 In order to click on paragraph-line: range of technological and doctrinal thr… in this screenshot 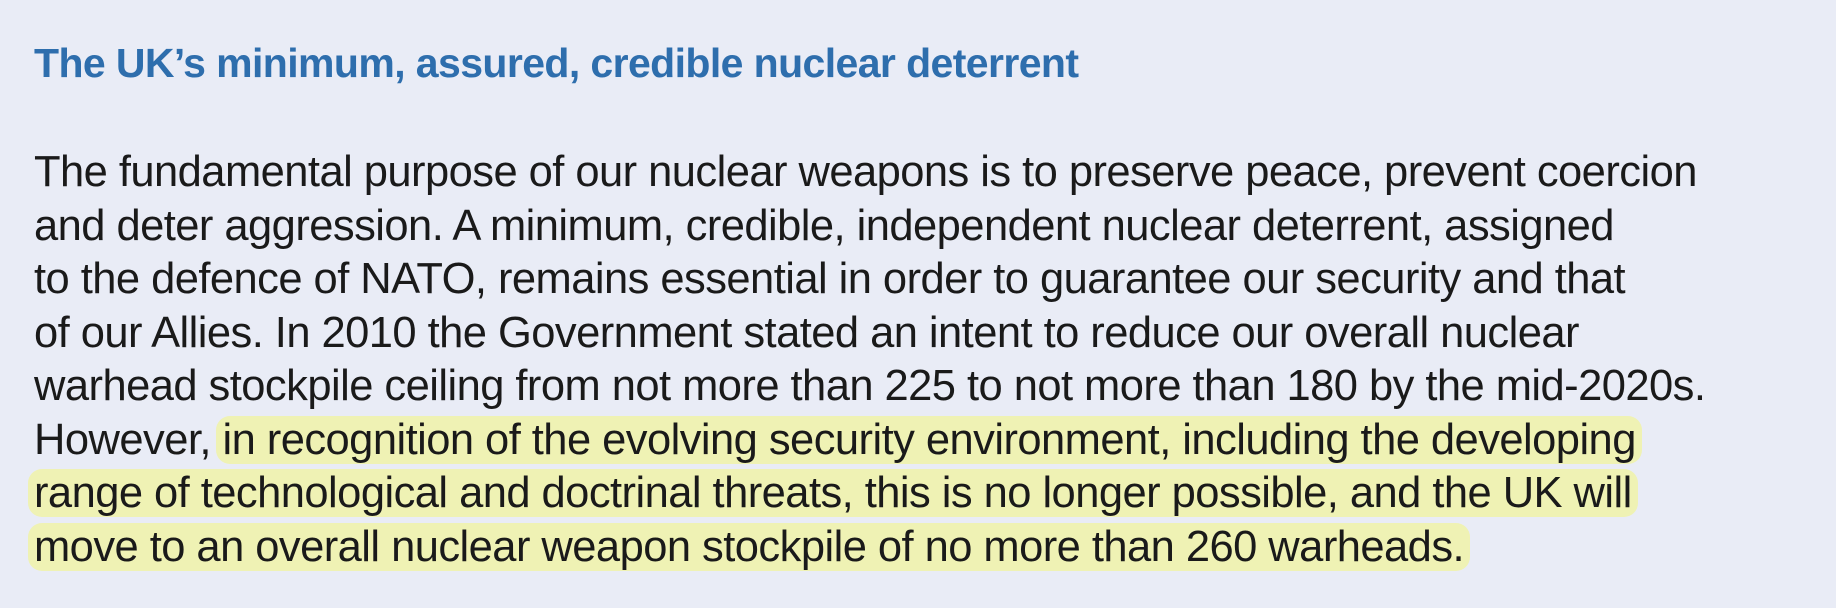, I will do `click(866, 494)`.